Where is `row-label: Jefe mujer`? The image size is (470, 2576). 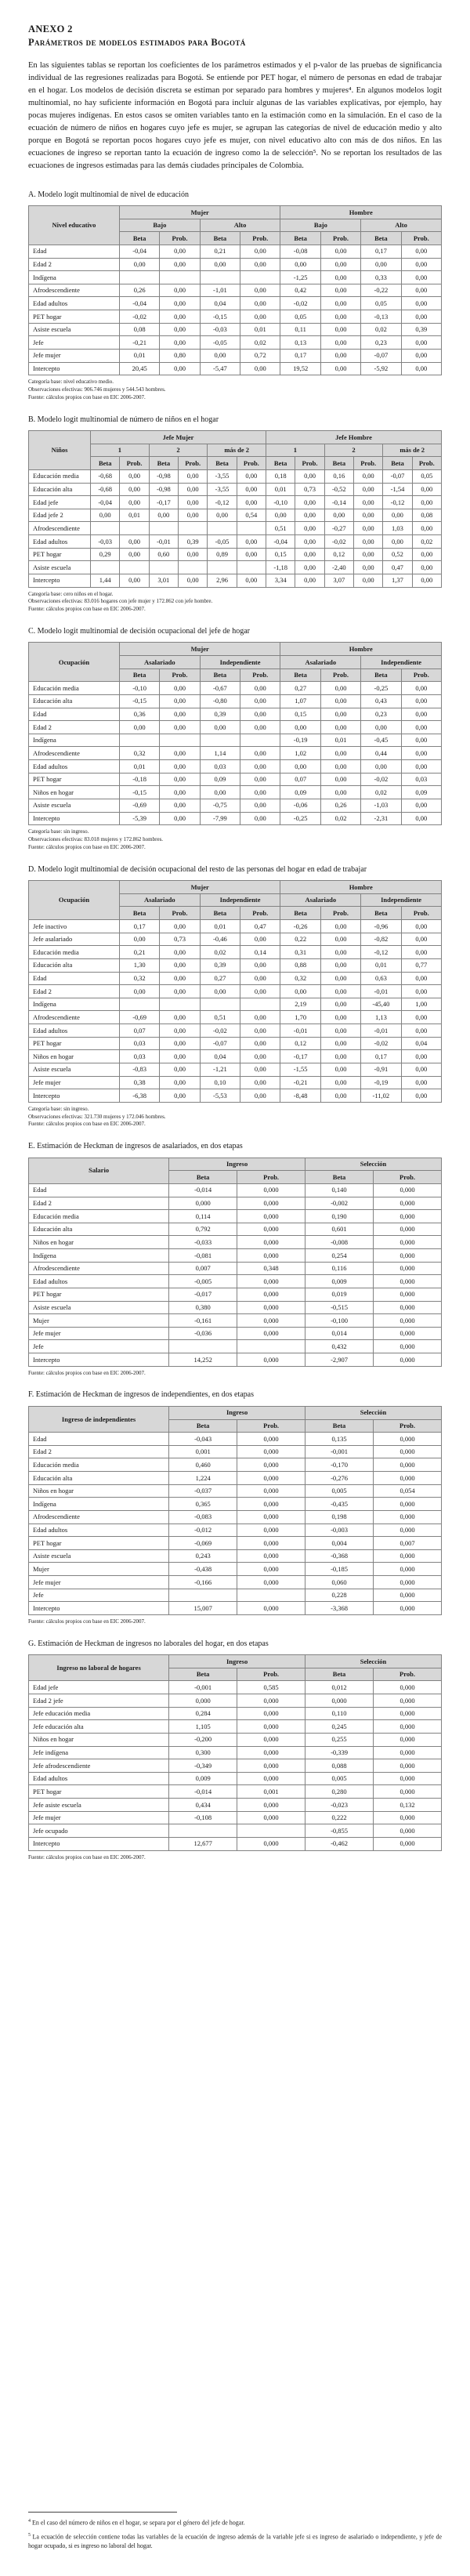
row-label: Jefe mujer is located at coordinates (98, 1333).